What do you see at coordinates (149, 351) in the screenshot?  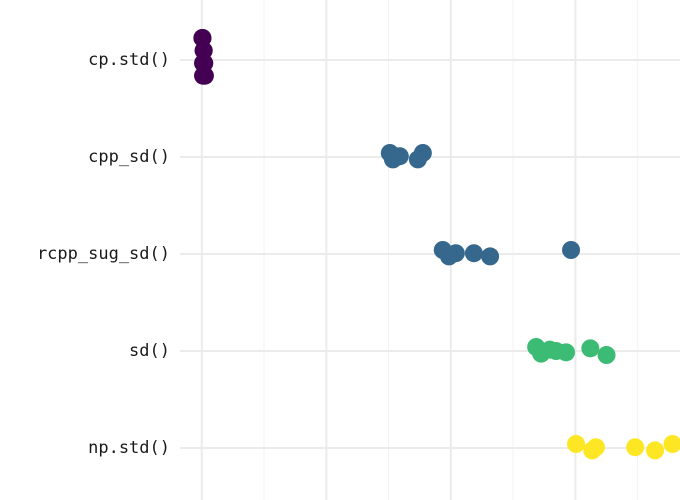 I see `y-tick-label: sd()` at bounding box center [149, 351].